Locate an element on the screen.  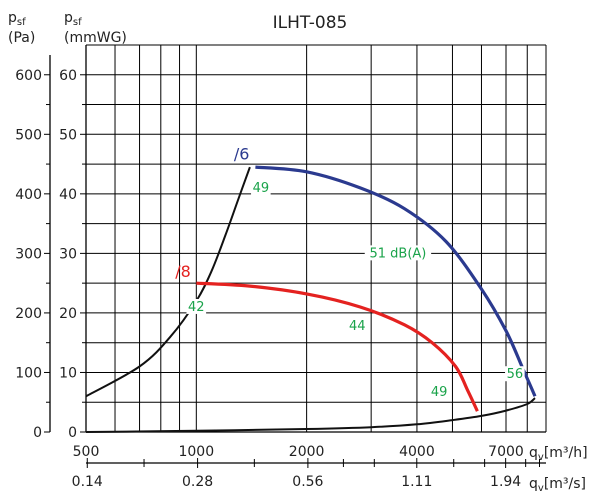
y-tick-label-pa: 300 is located at coordinates (28, 254).